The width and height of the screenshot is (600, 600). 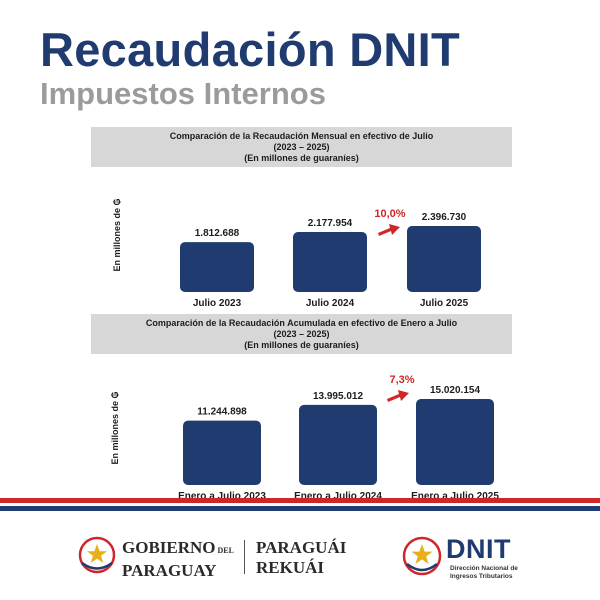 I want to click on chart2-years: (2023 – 2025), so click(x=301, y=333).